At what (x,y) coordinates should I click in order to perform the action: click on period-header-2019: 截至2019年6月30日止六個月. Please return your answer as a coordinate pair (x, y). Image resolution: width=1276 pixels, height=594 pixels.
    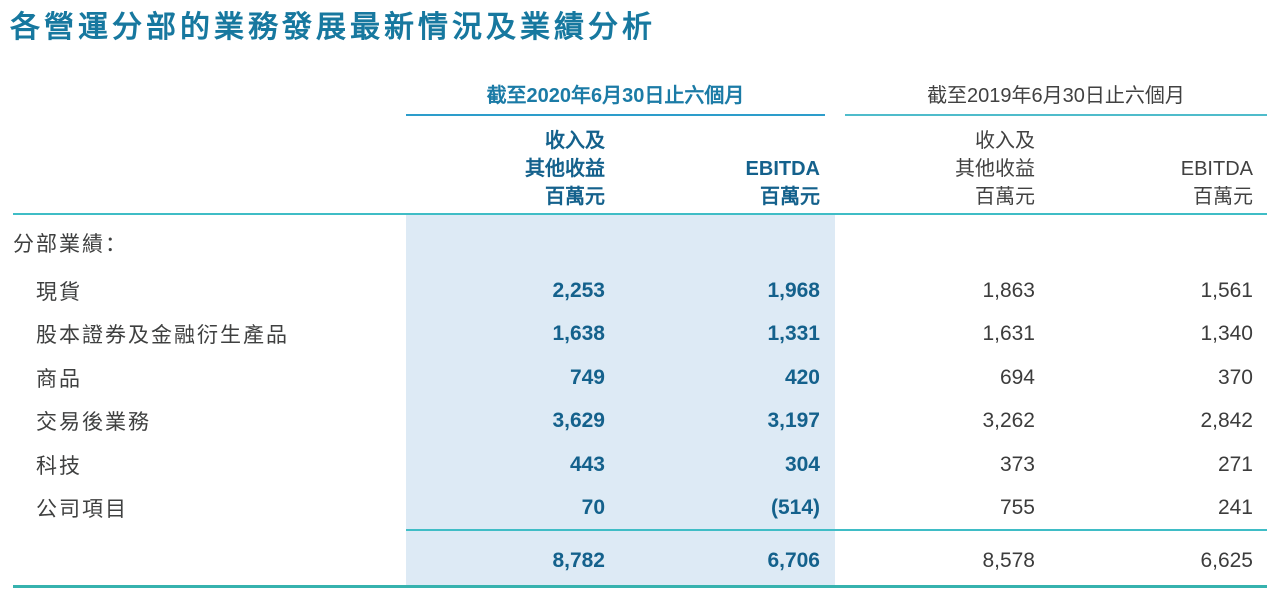
    Looking at the image, I should click on (1056, 95).